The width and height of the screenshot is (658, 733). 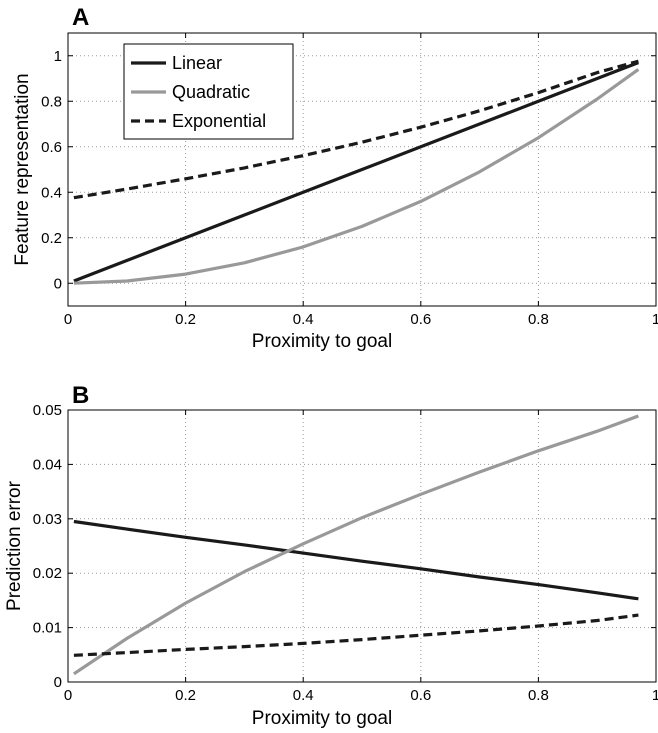 I want to click on x-axis-title-a: Proximity to goal, so click(x=322, y=341).